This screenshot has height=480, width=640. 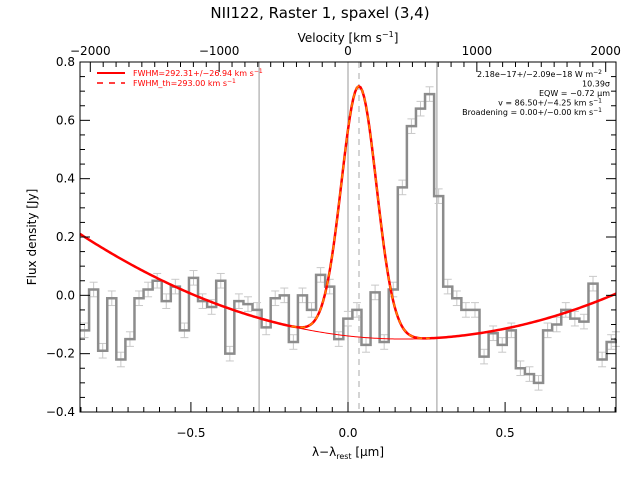 What do you see at coordinates (65, 295) in the screenshot?
I see `y-tick-label: 0.0` at bounding box center [65, 295].